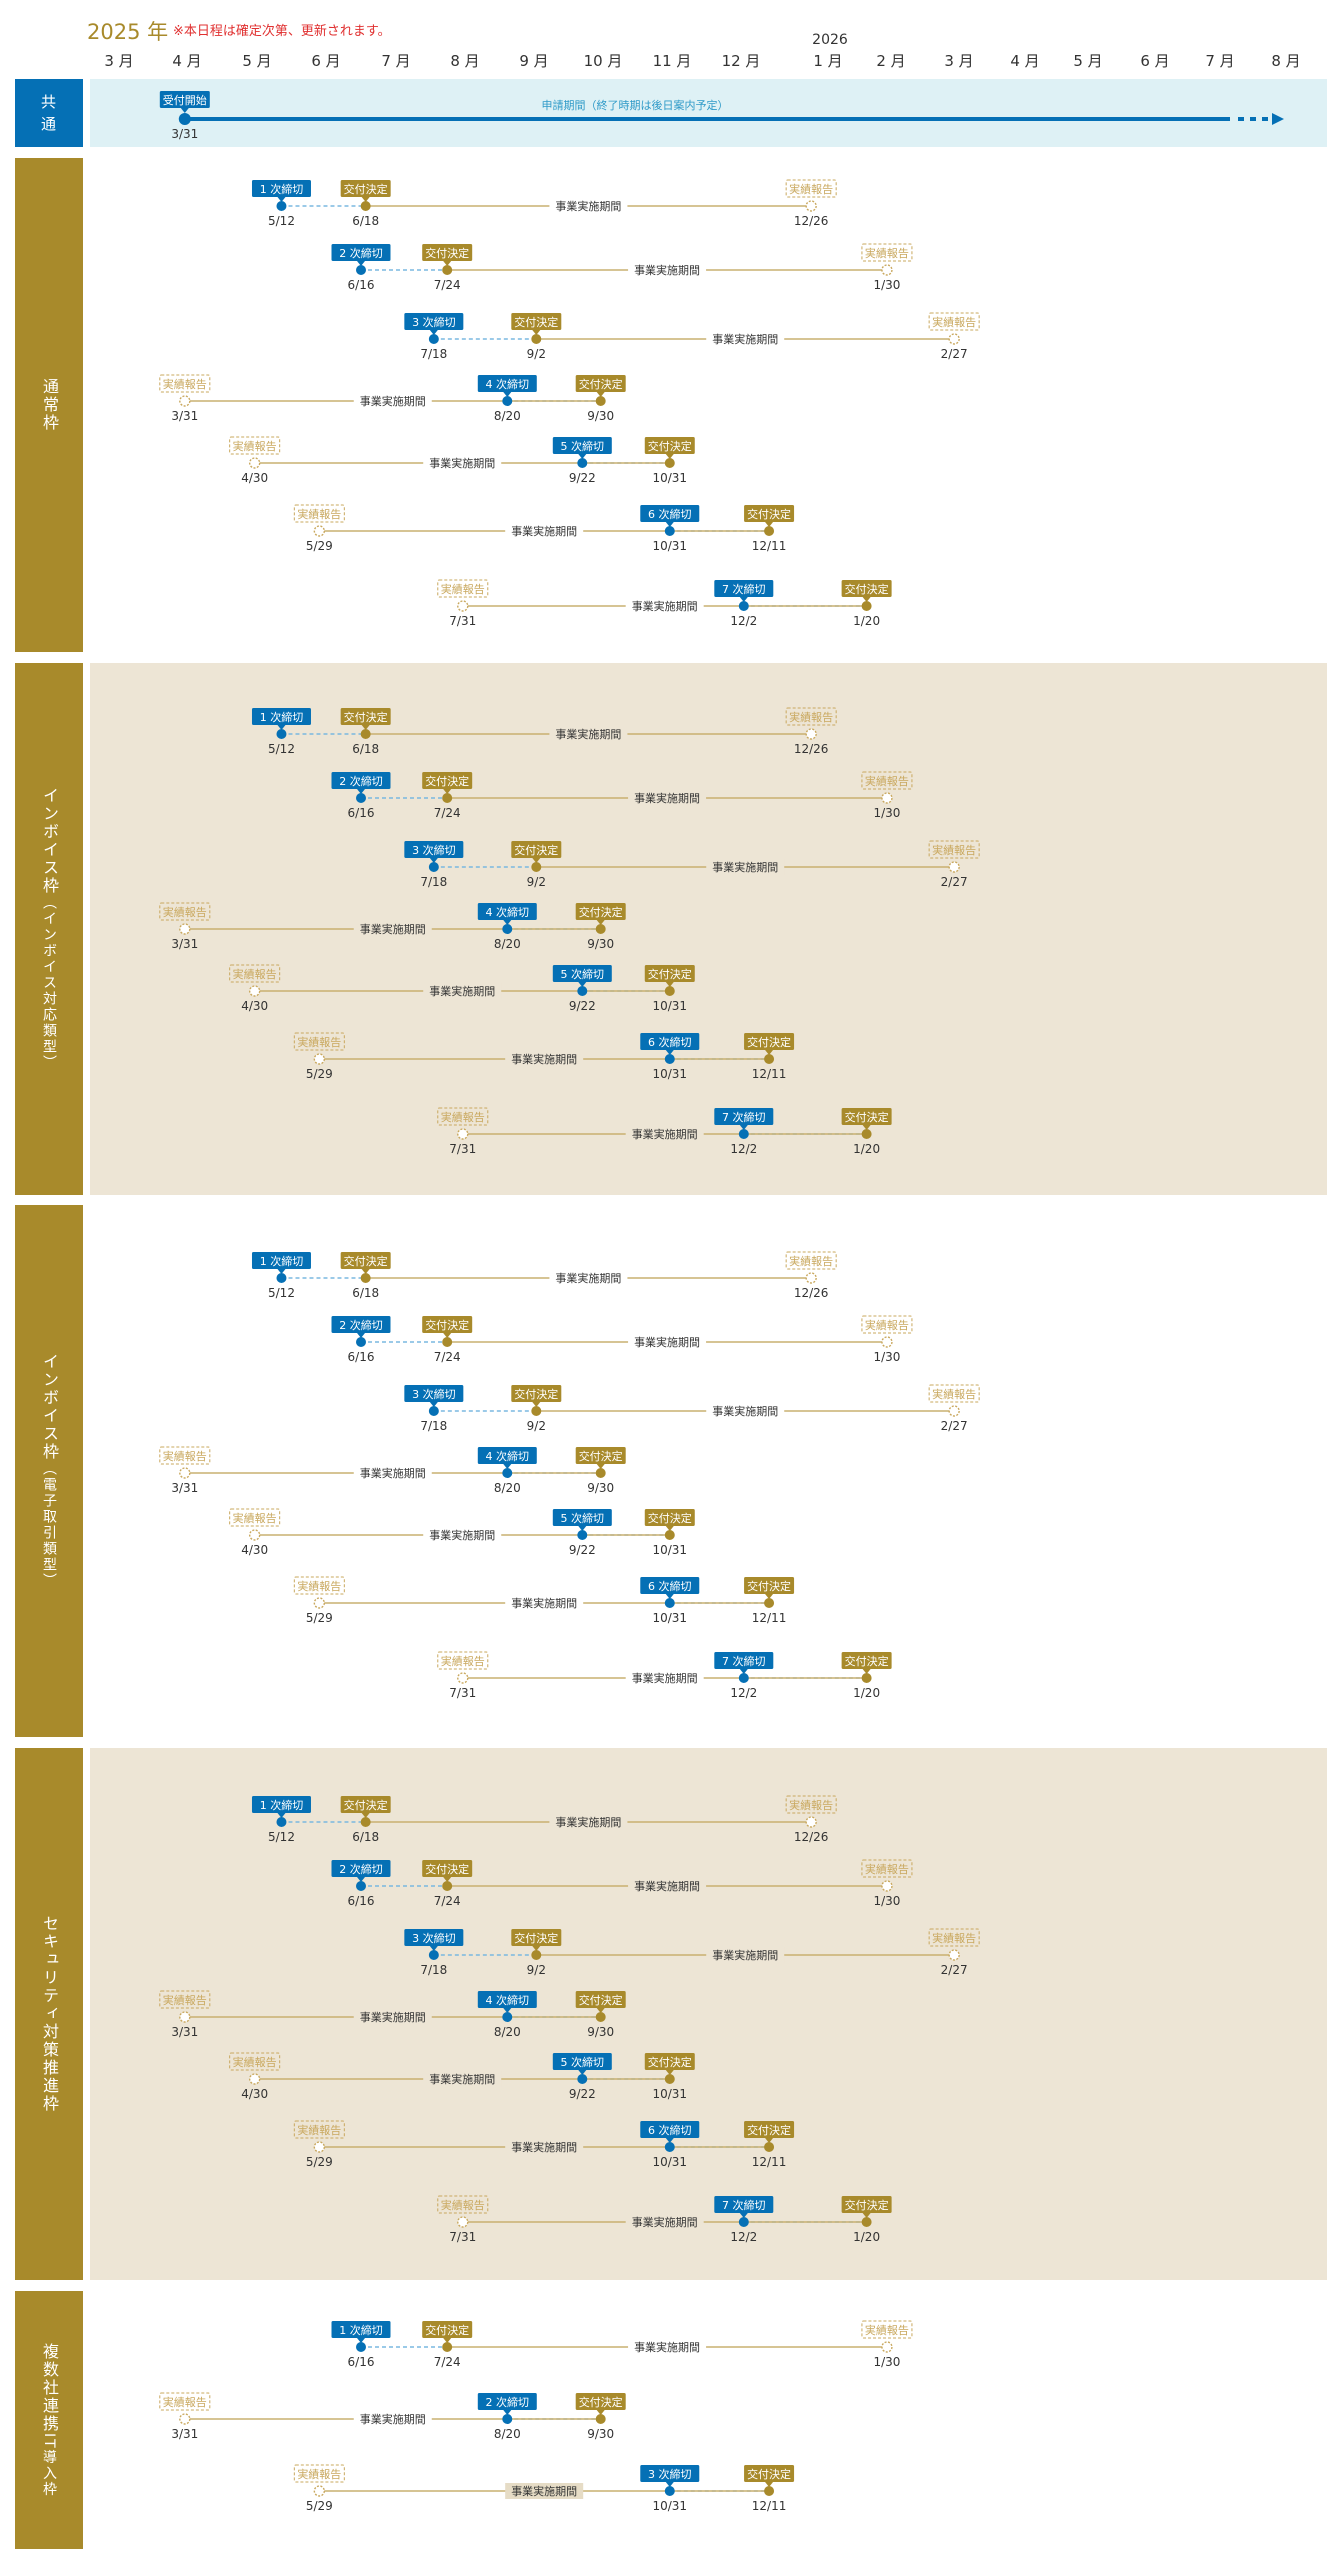 This screenshot has height=2560, width=1342. I want to click on start-label: 受付開始, so click(185, 100).